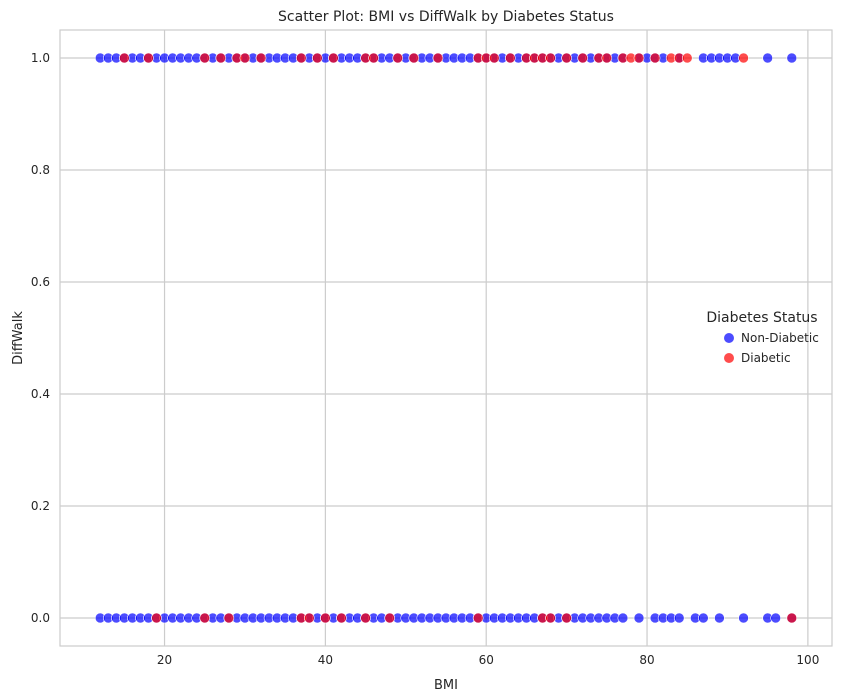 The height and width of the screenshot is (699, 843). I want to click on legend-label-non-diabetic: Non-Diabetic, so click(780, 338).